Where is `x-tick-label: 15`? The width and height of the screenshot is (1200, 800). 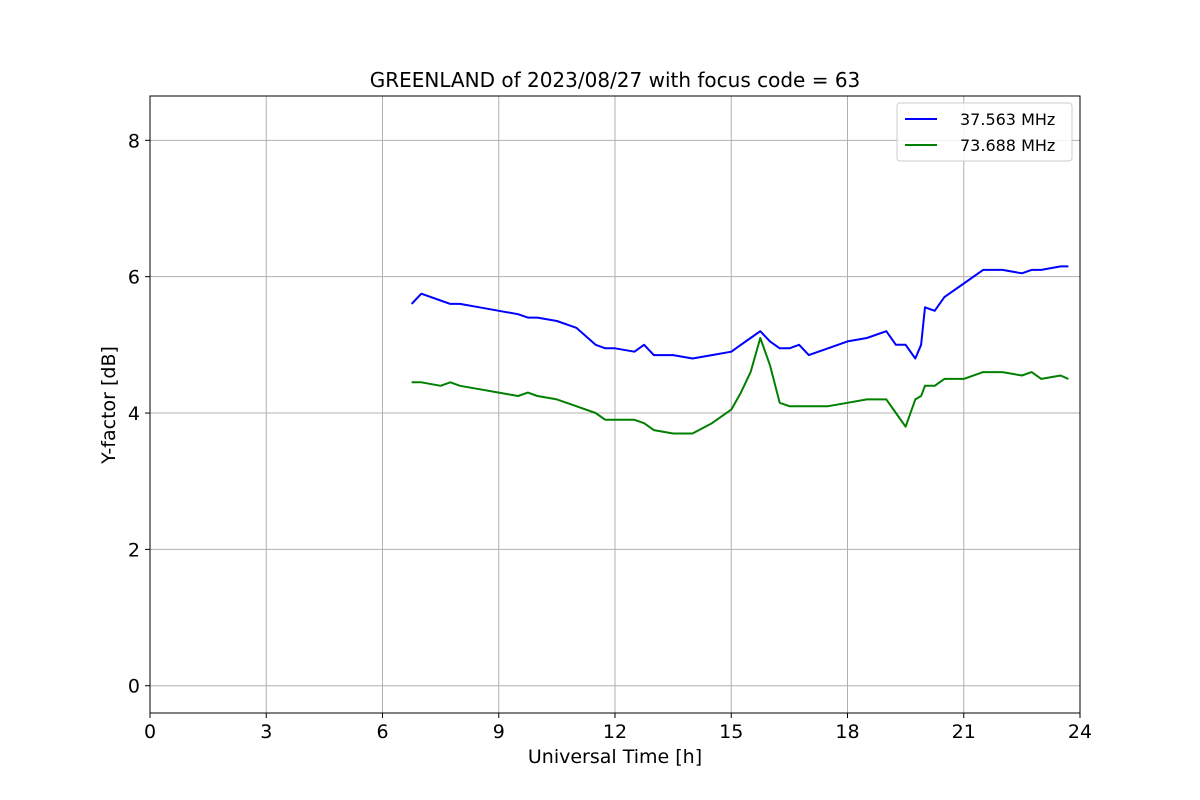
x-tick-label: 15 is located at coordinates (731, 732).